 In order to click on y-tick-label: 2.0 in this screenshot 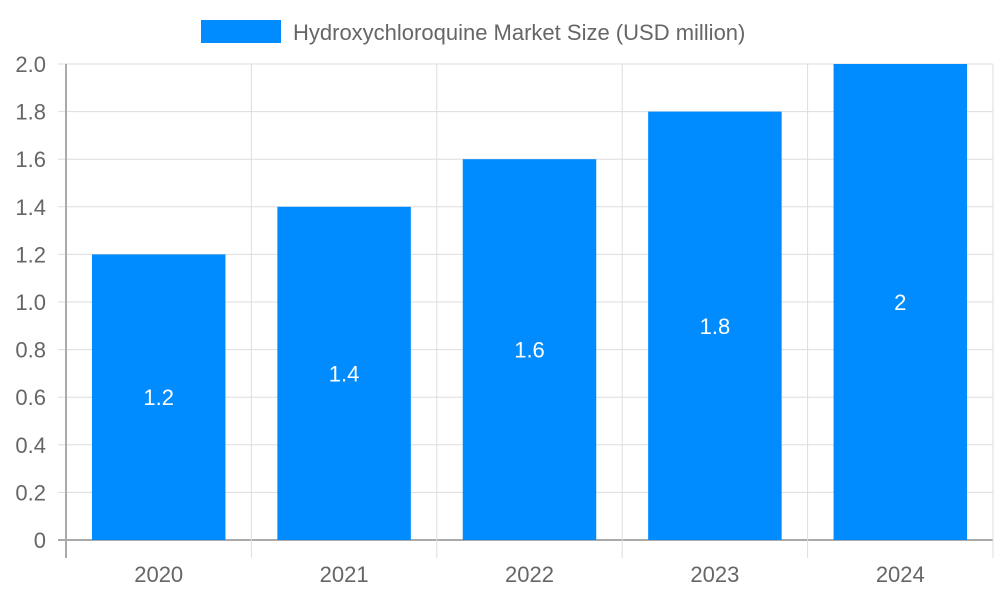, I will do `click(30, 64)`.